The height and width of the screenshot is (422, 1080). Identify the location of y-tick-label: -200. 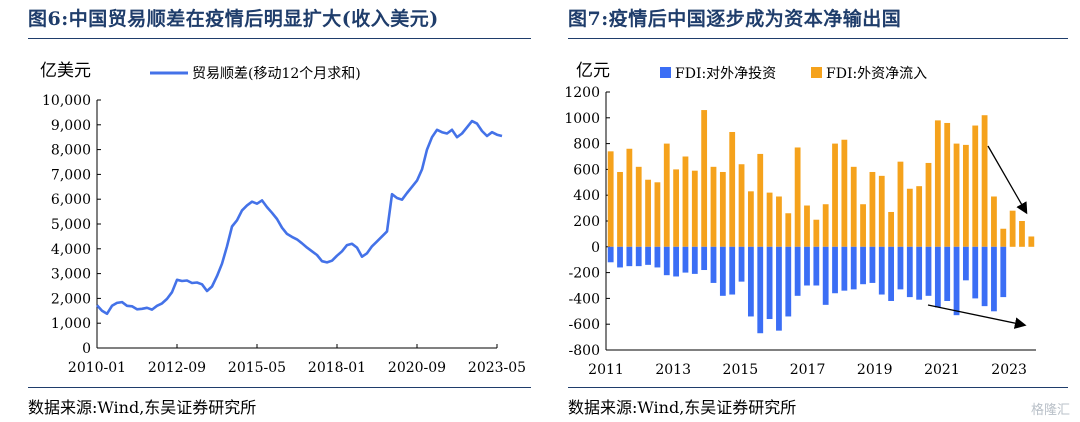
(584, 274).